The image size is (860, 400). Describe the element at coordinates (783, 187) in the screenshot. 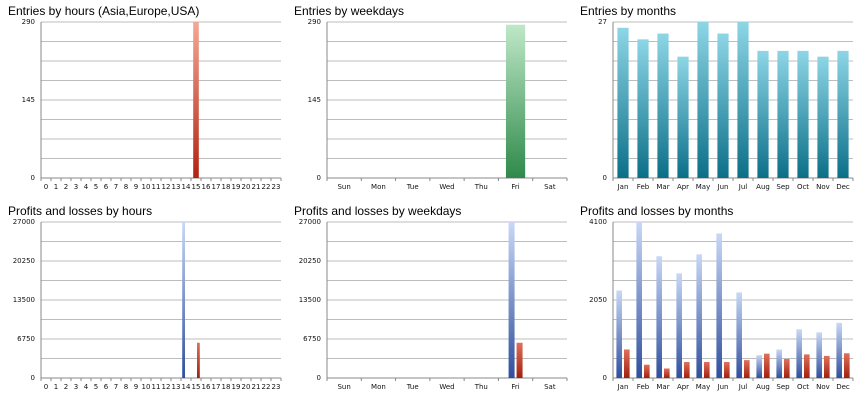

I see `x-tick-label: Sep` at that location.